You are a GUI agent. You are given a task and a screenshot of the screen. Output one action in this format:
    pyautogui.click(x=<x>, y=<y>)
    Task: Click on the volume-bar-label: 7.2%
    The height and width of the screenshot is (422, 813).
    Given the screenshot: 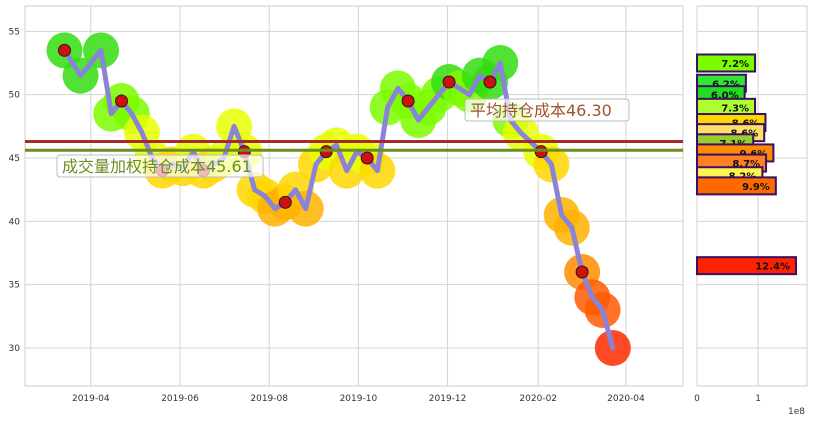 What is the action you would take?
    pyautogui.click(x=735, y=64)
    